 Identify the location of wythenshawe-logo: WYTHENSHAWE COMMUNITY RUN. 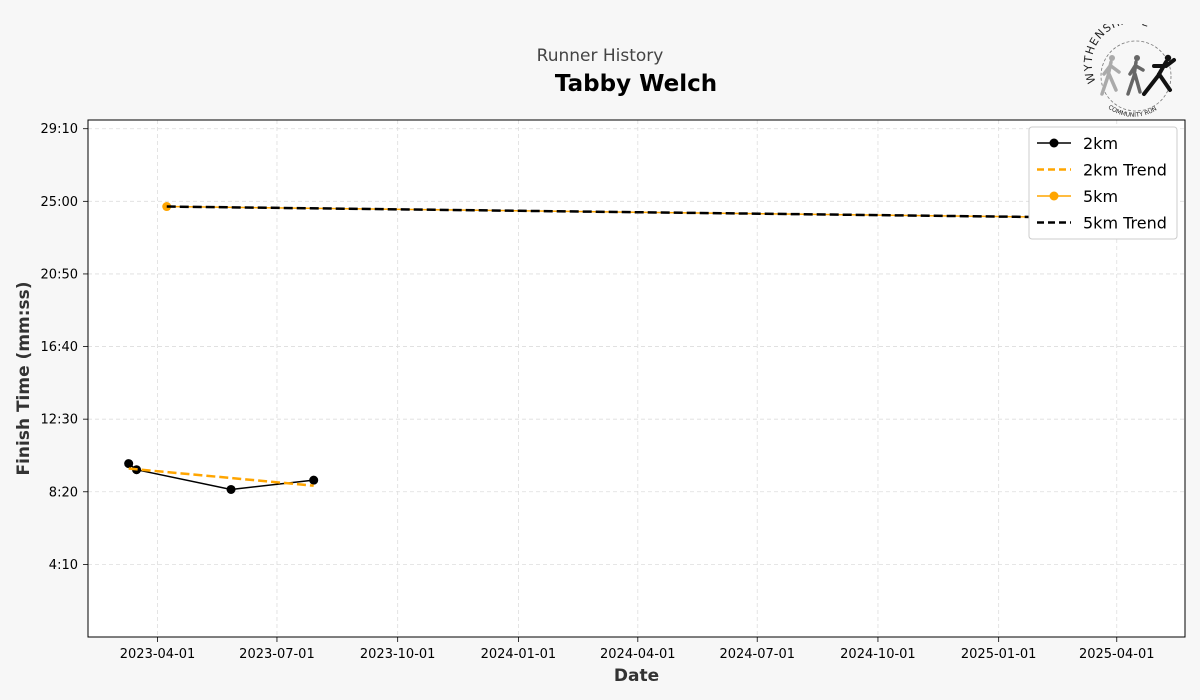
(1129, 71).